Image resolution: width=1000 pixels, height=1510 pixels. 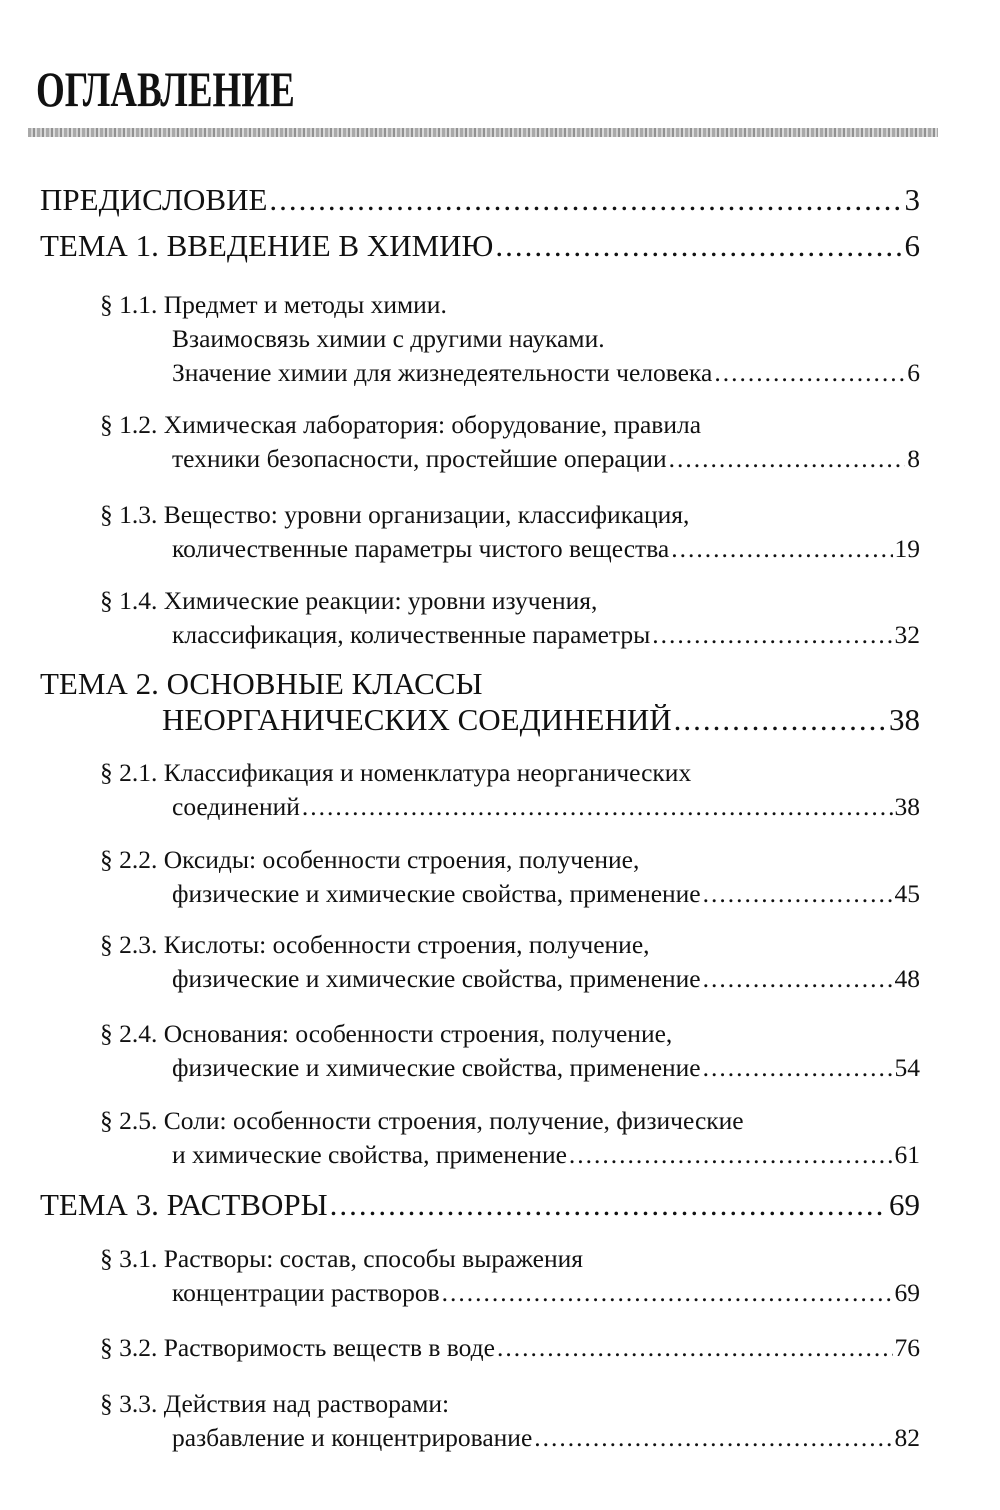 What do you see at coordinates (369, 1154) in the screenshot?
I see `entry-title-text: и химические свойства, применение` at bounding box center [369, 1154].